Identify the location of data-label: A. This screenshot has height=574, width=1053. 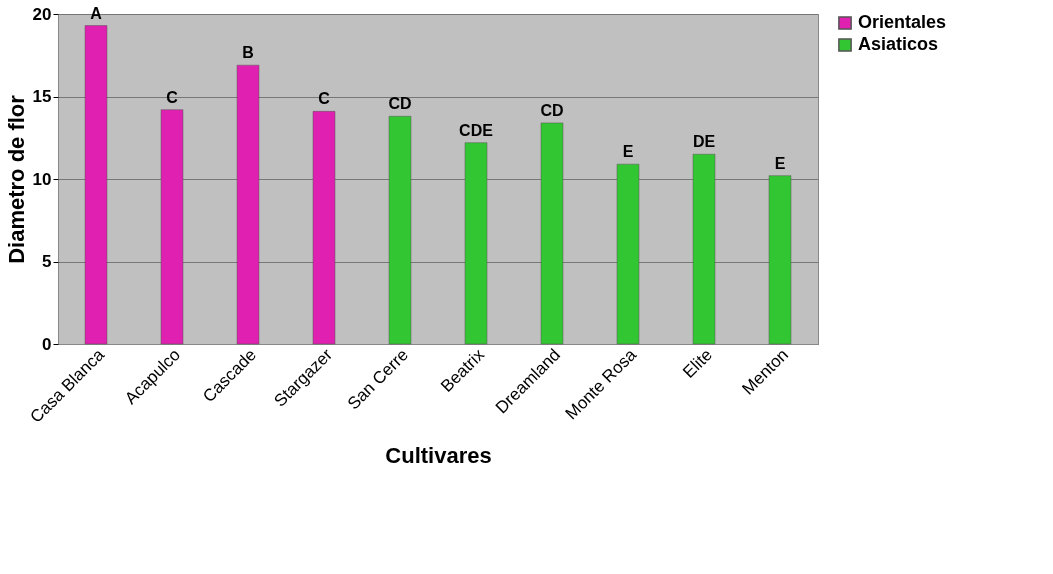
(96, 13).